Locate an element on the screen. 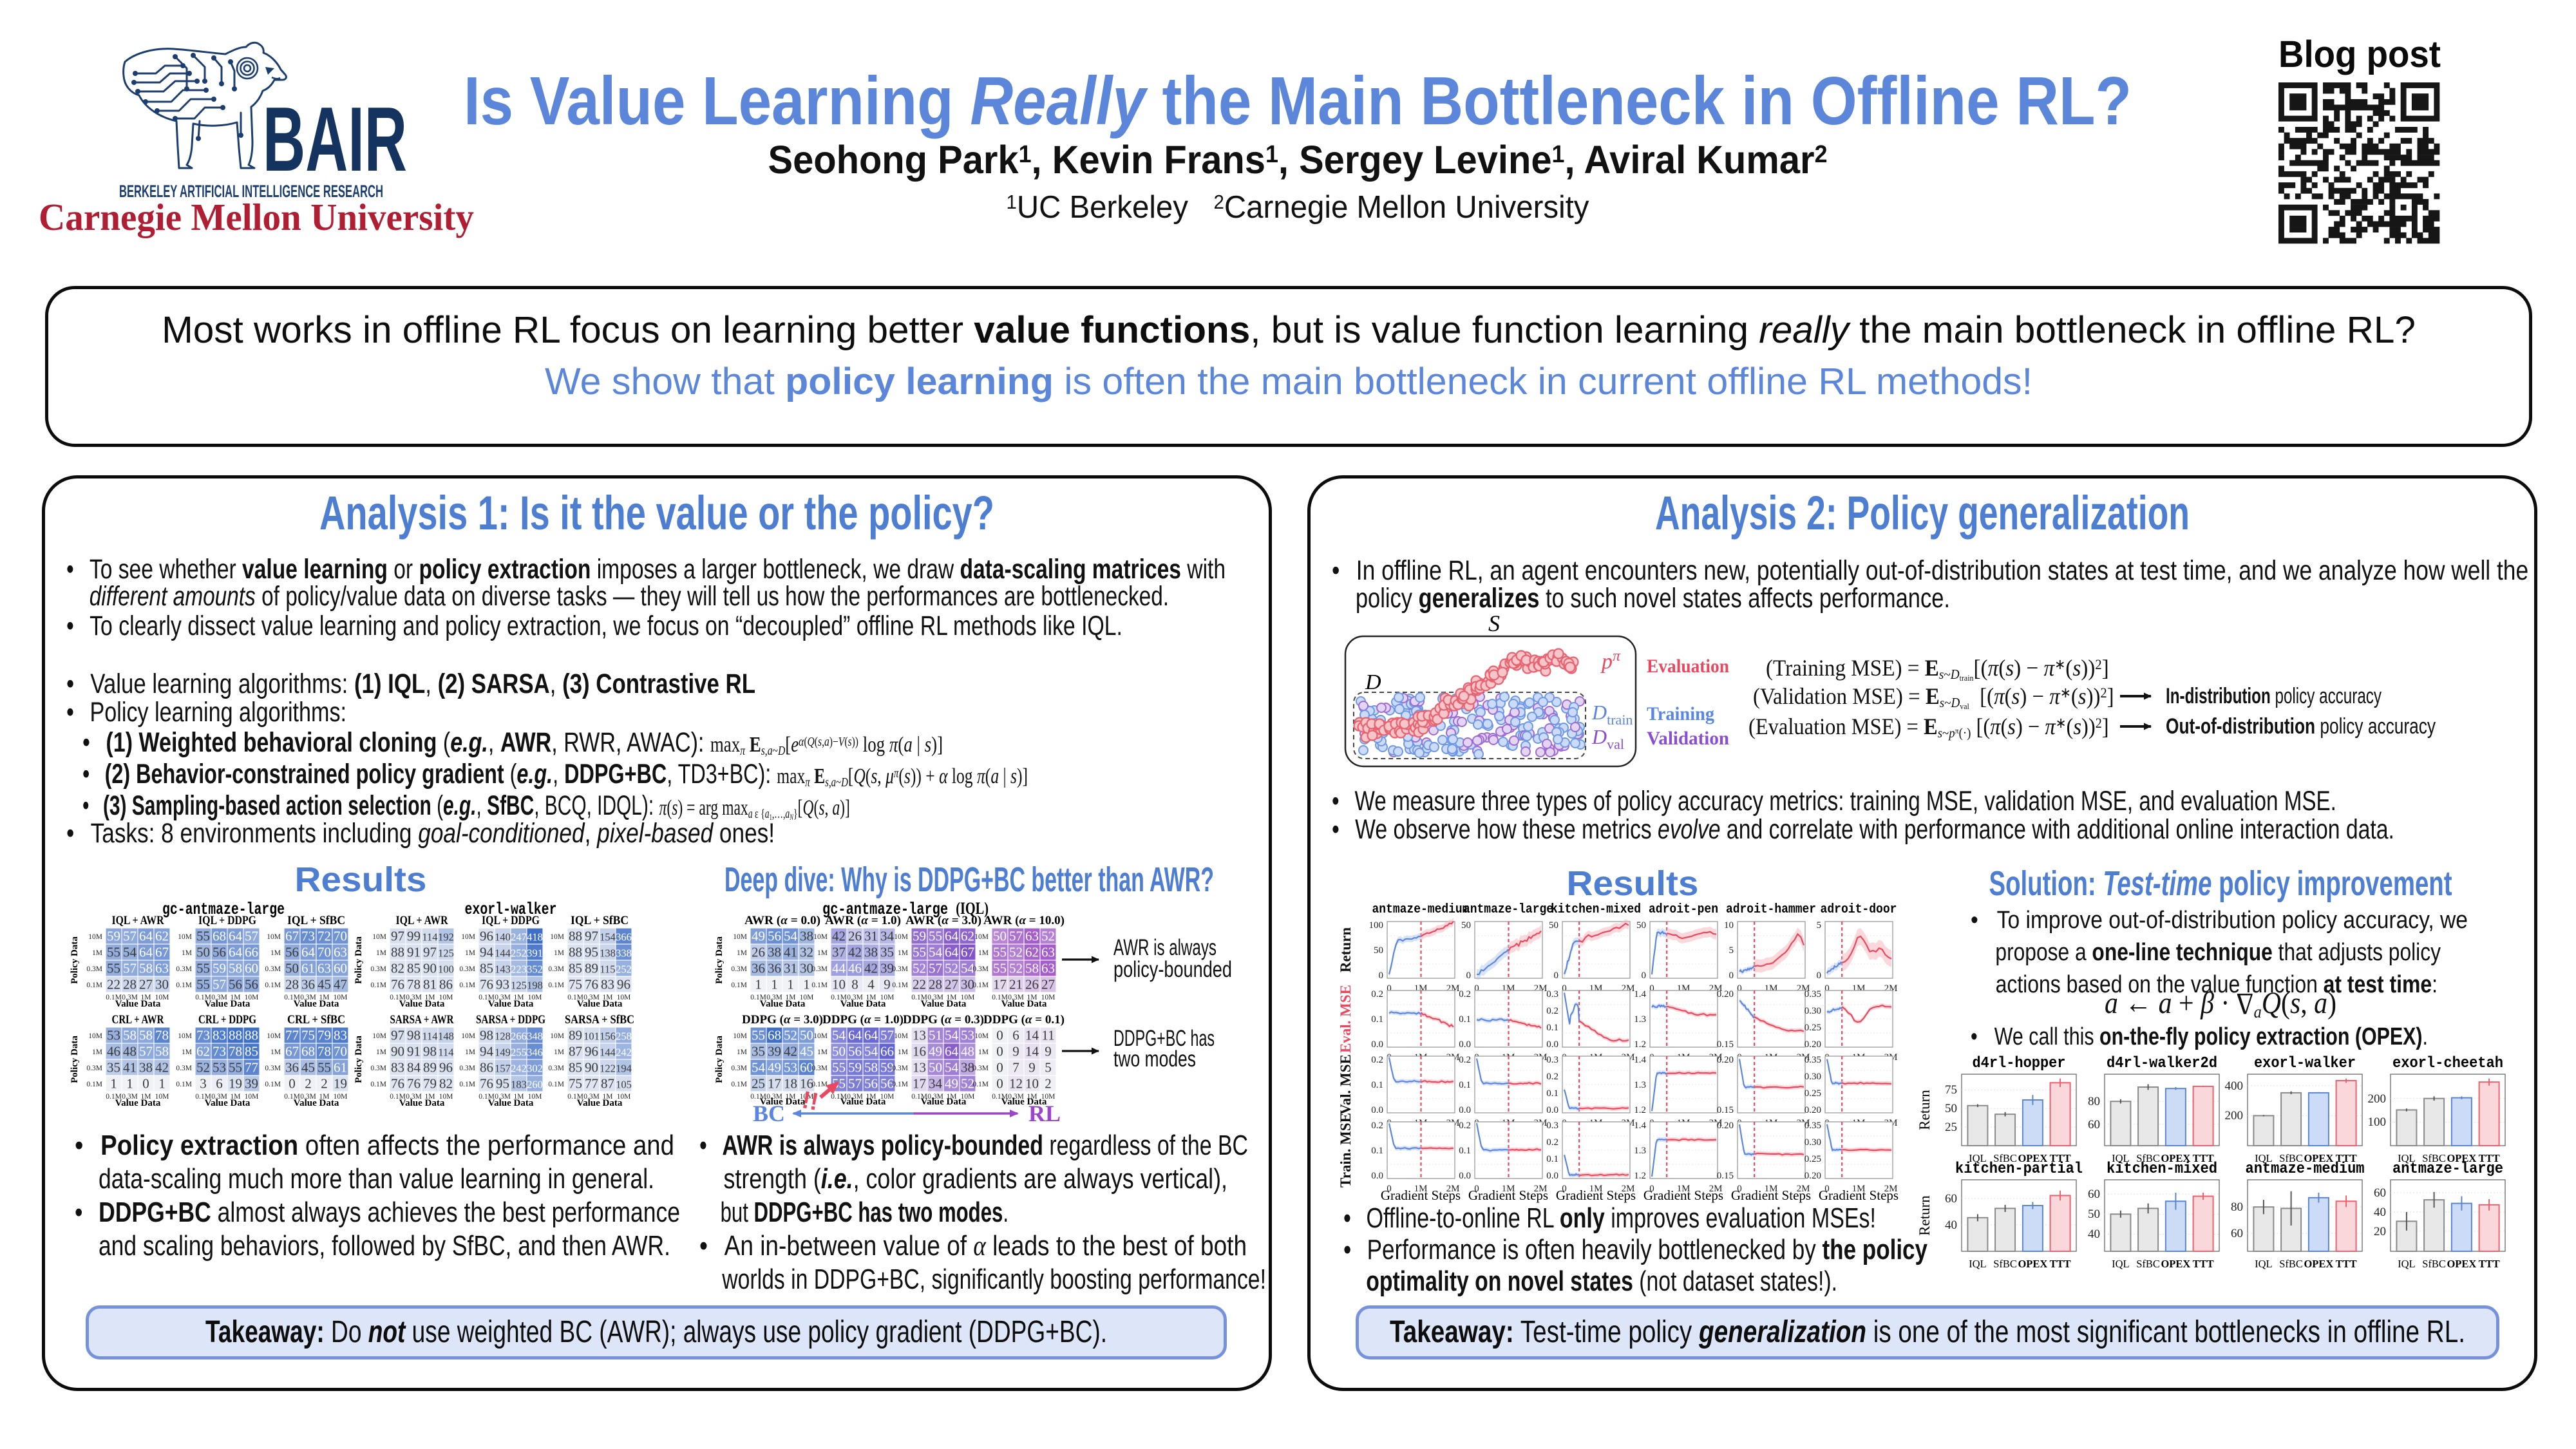 The height and width of the screenshot is (1449, 2576). svg-text: 53 is located at coordinates (113, 1035).